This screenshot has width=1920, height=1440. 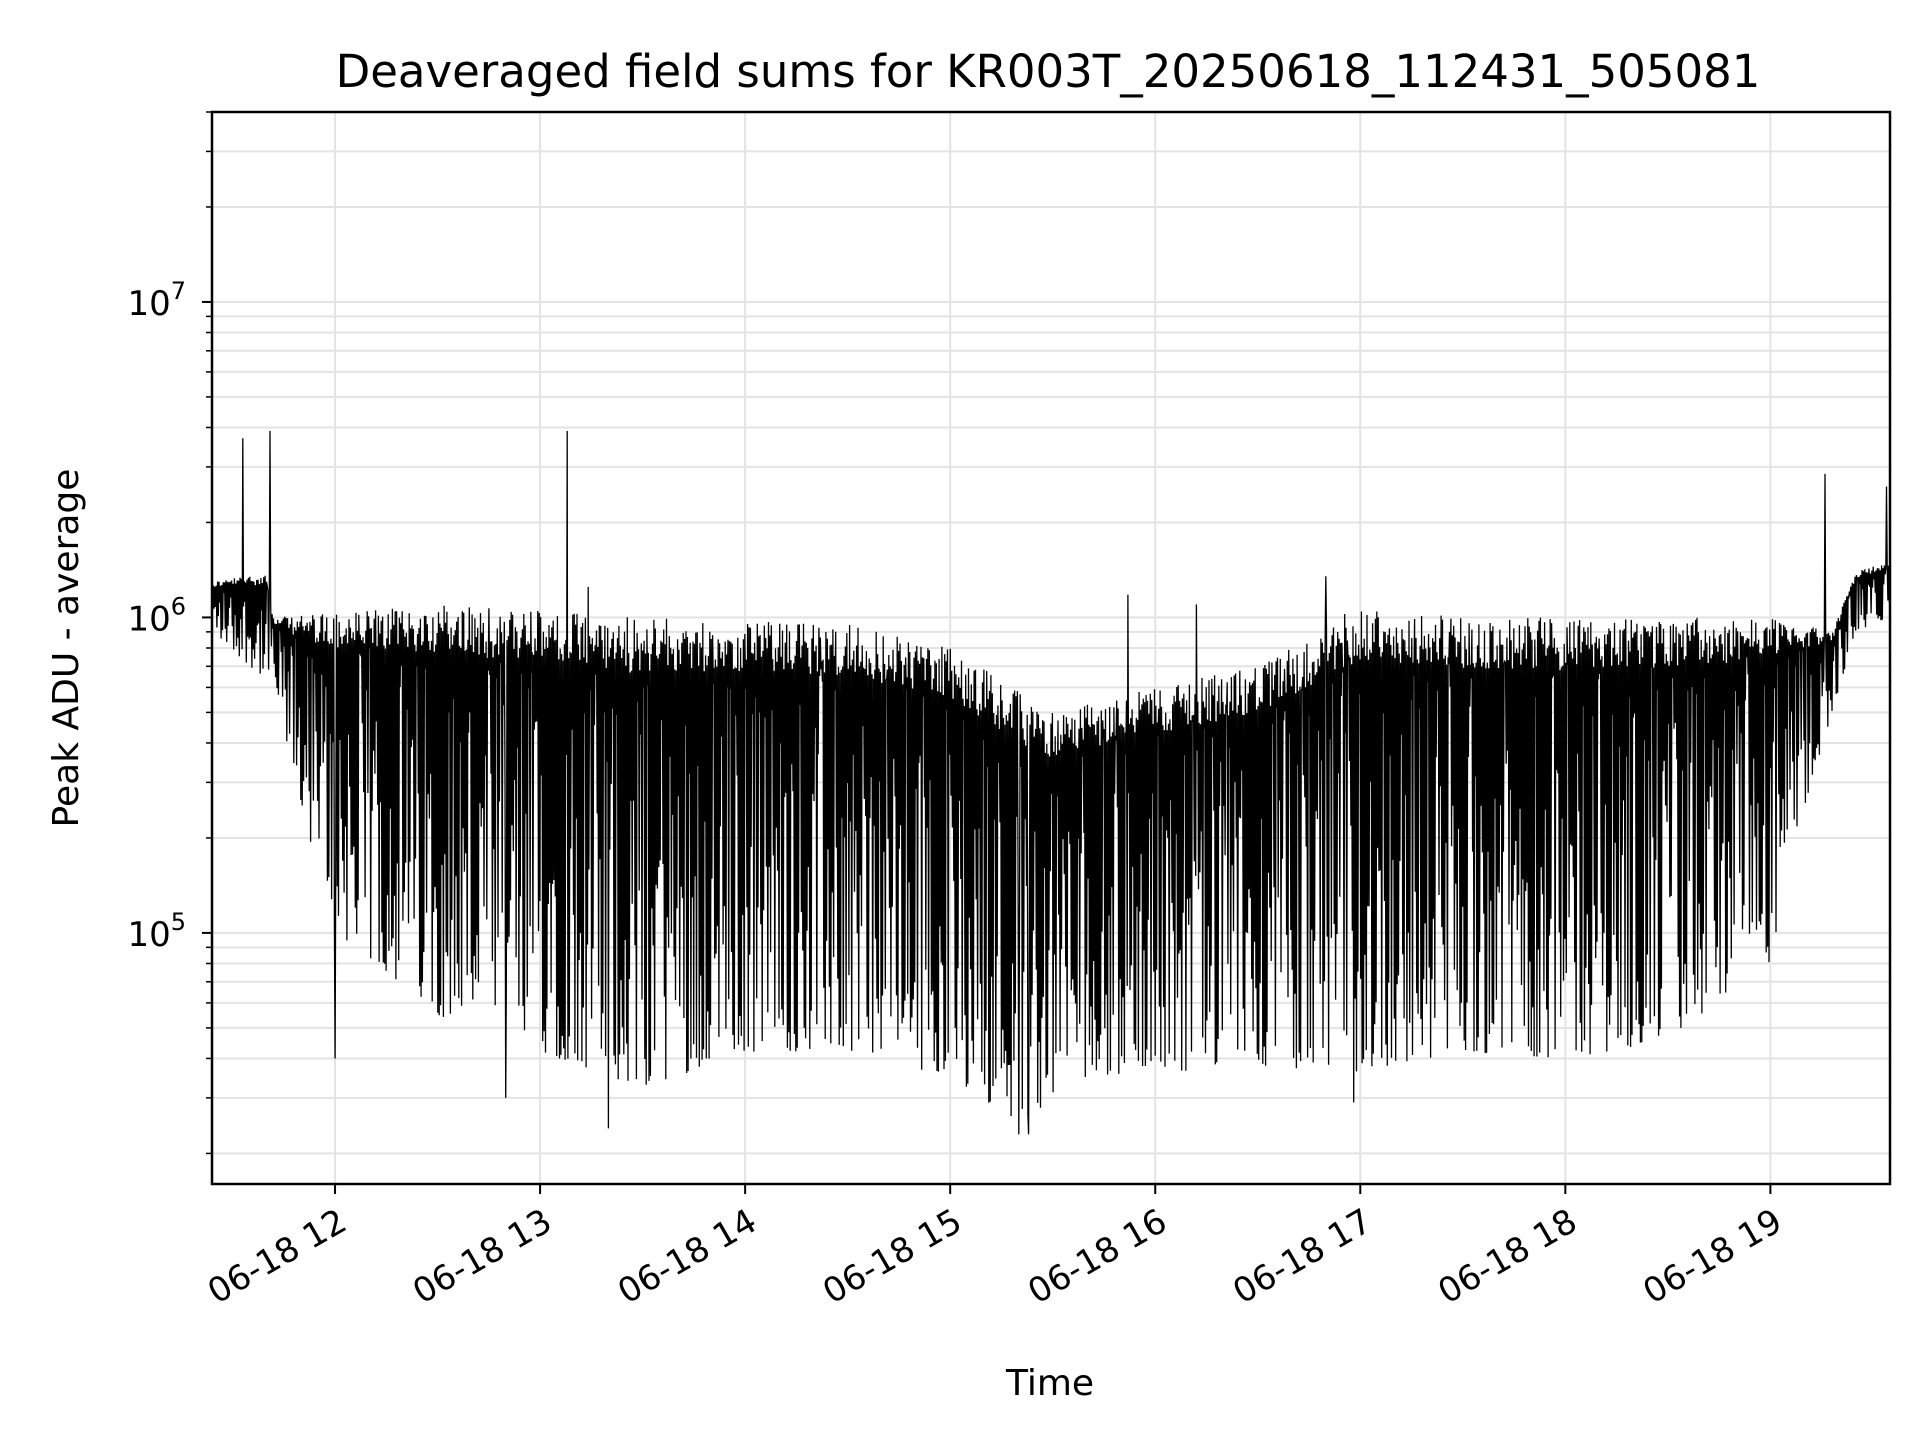 I want to click on x-tick-label: 06-18 18, so click(x=1507, y=1256).